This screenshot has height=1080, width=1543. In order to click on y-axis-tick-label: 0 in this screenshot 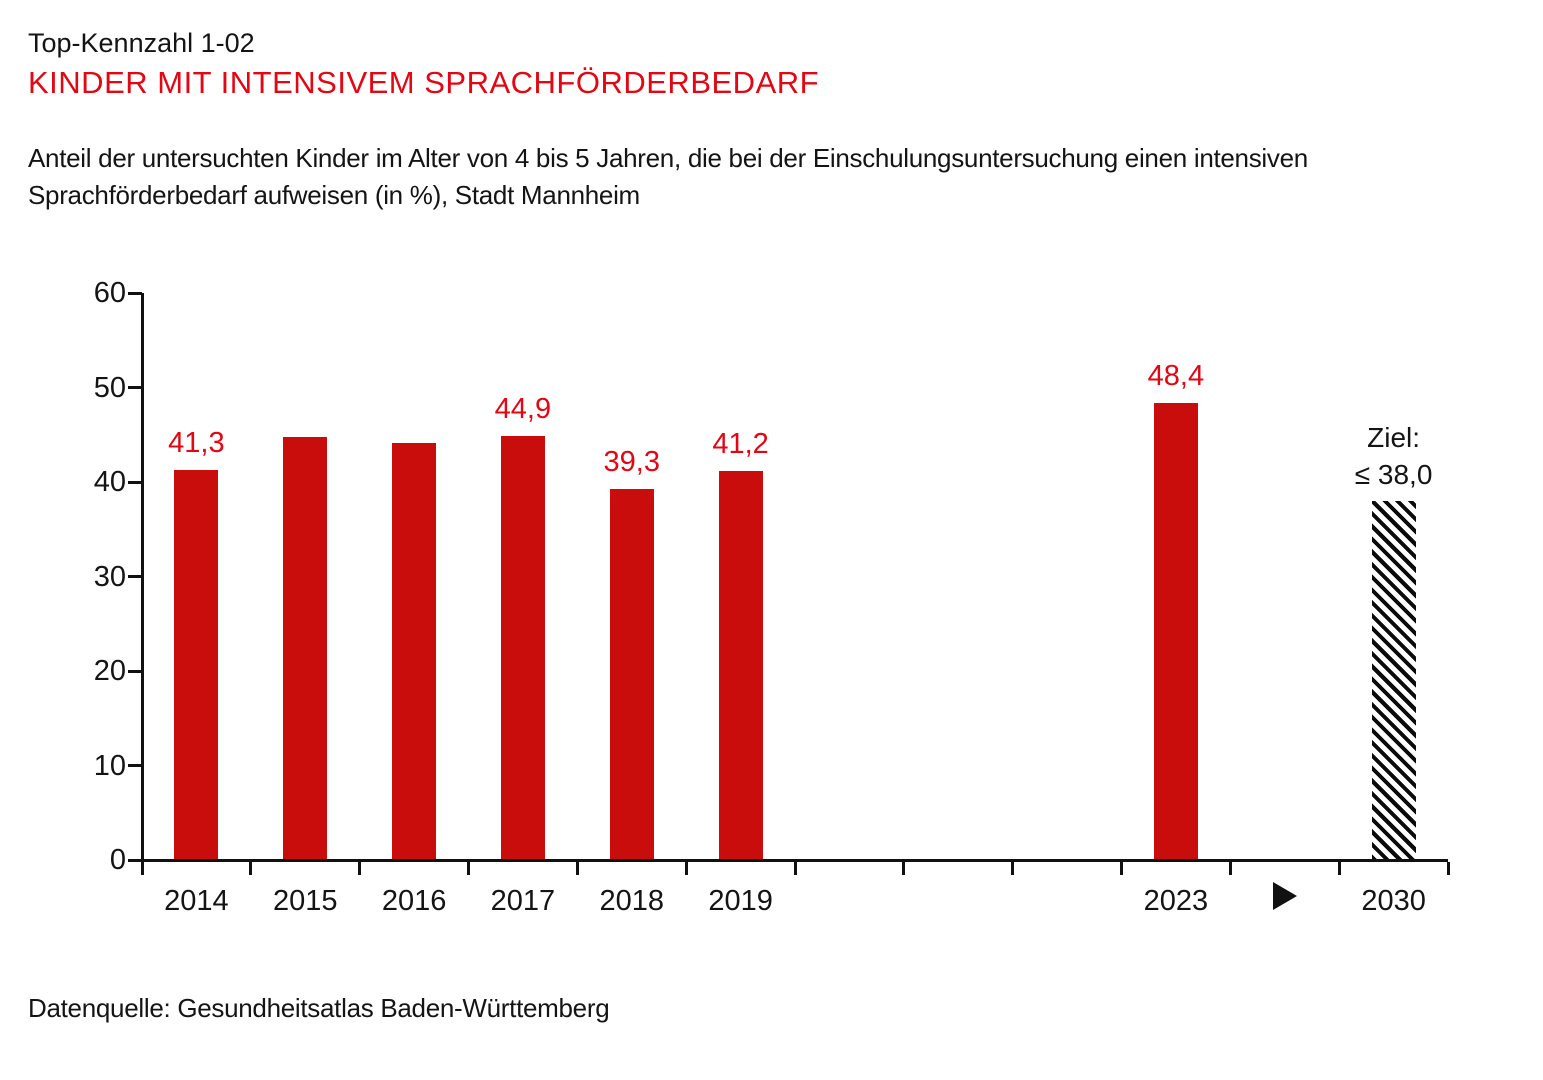, I will do `click(117, 860)`.